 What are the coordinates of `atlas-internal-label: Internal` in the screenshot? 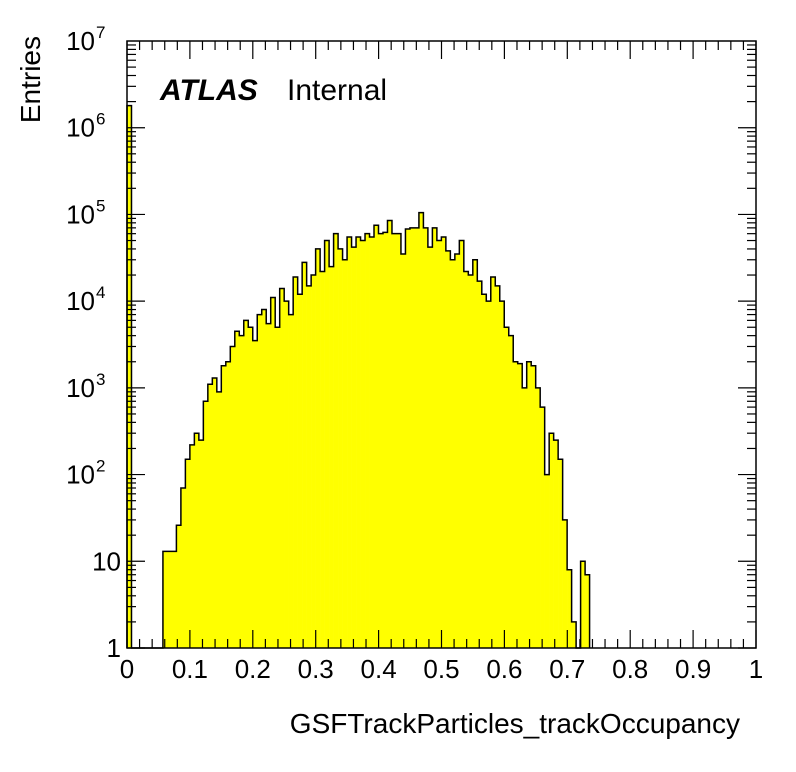 It's located at (337, 90).